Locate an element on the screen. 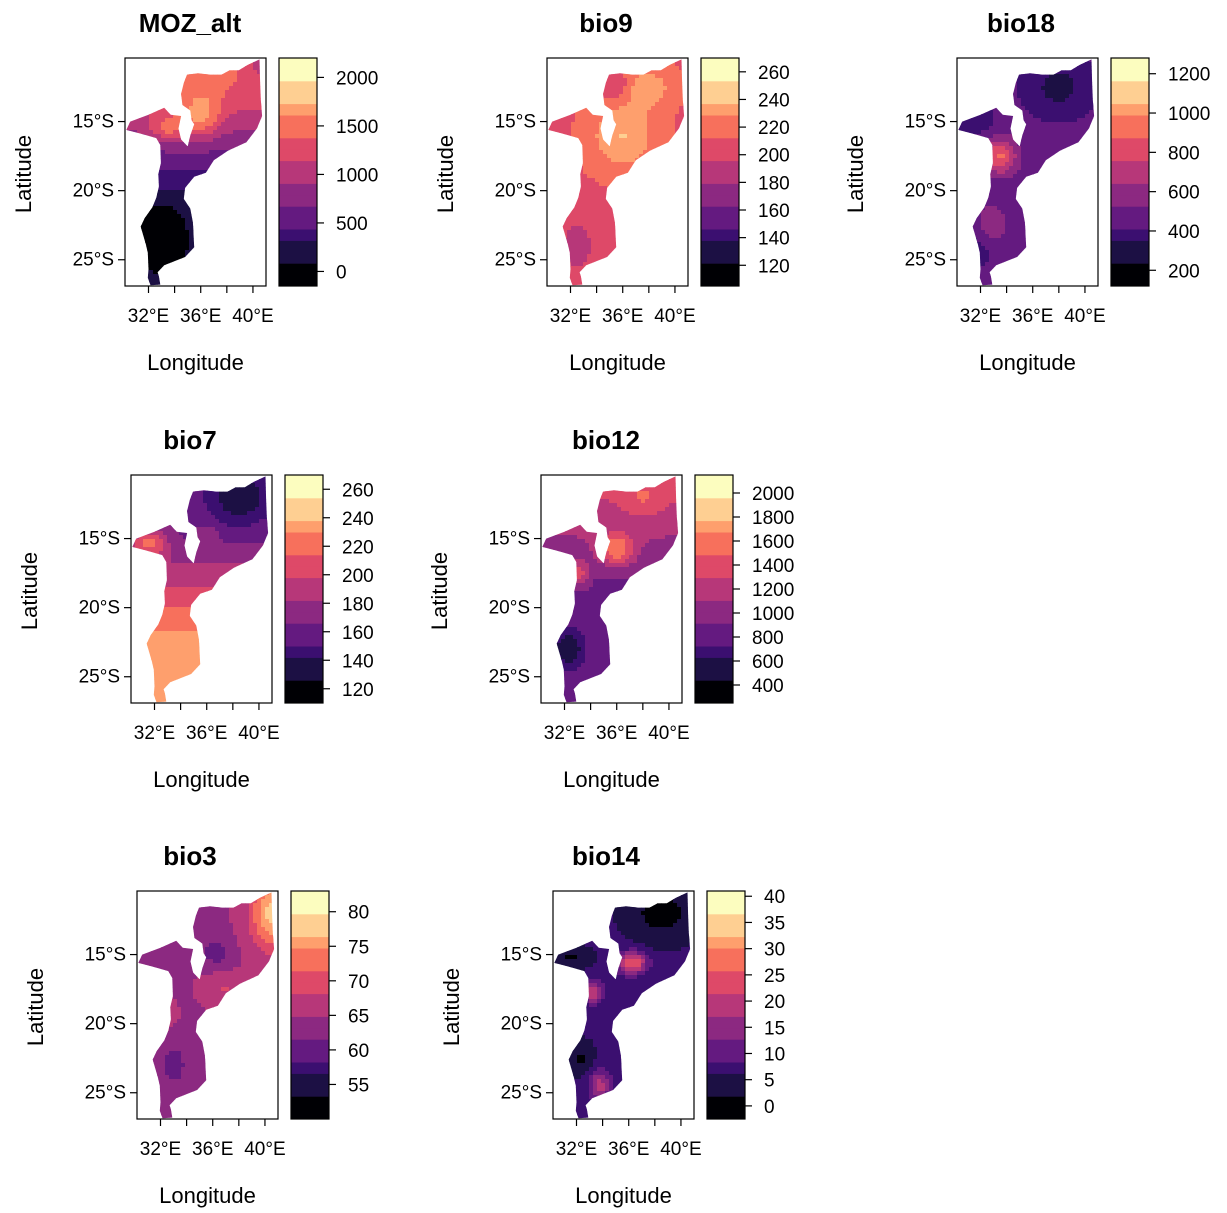  colorbar-tick-label: 80 is located at coordinates (358, 913).